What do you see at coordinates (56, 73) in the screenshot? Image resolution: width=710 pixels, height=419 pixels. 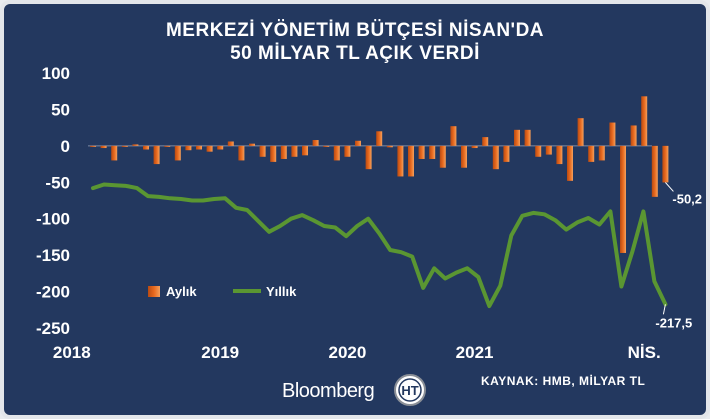 I see `y-tick-label: 100` at bounding box center [56, 73].